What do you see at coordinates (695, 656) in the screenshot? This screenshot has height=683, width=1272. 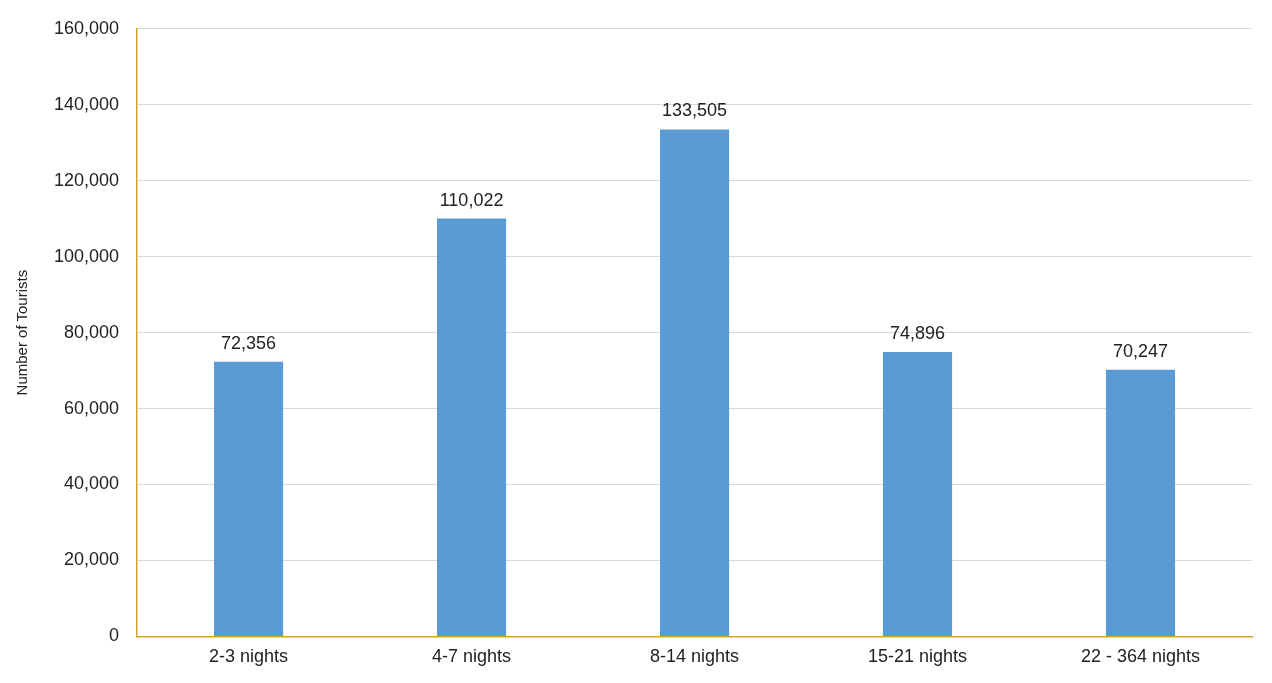 I see `x-tick-label: 8-14 nights` at bounding box center [695, 656].